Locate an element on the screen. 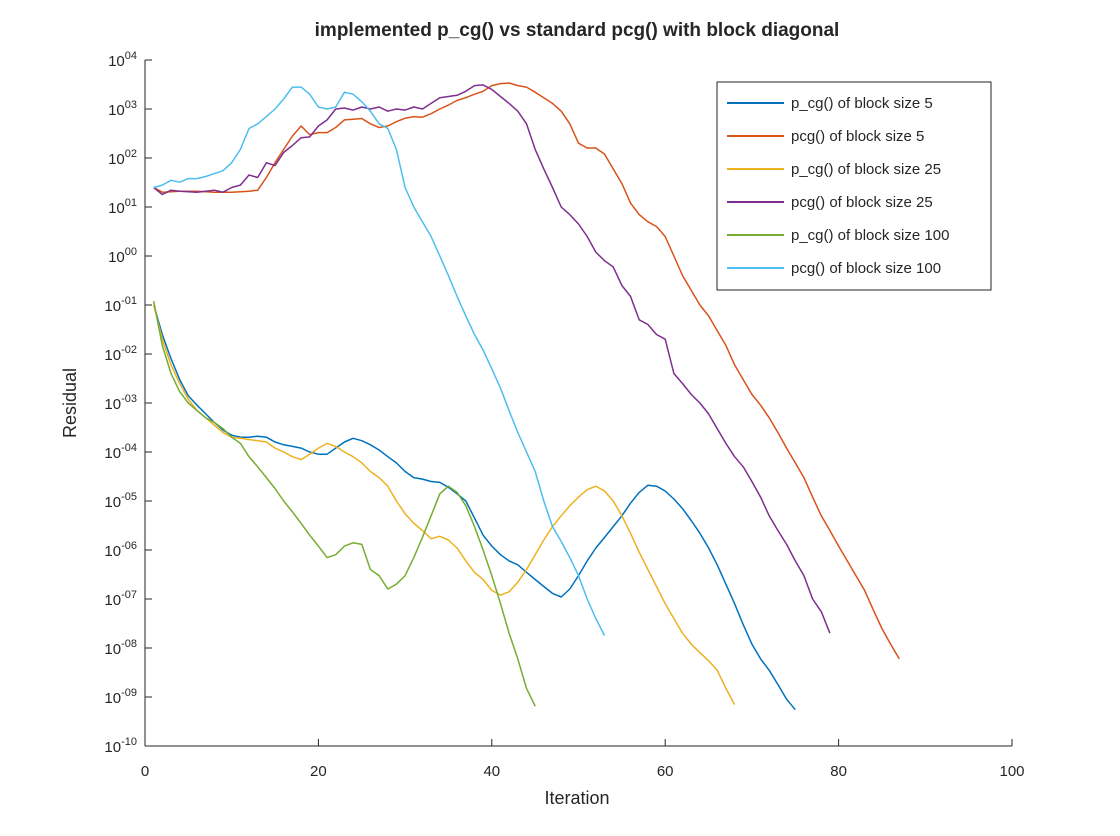 The height and width of the screenshot is (836, 1120). y-tick-label: 1004 is located at coordinates (122, 60).